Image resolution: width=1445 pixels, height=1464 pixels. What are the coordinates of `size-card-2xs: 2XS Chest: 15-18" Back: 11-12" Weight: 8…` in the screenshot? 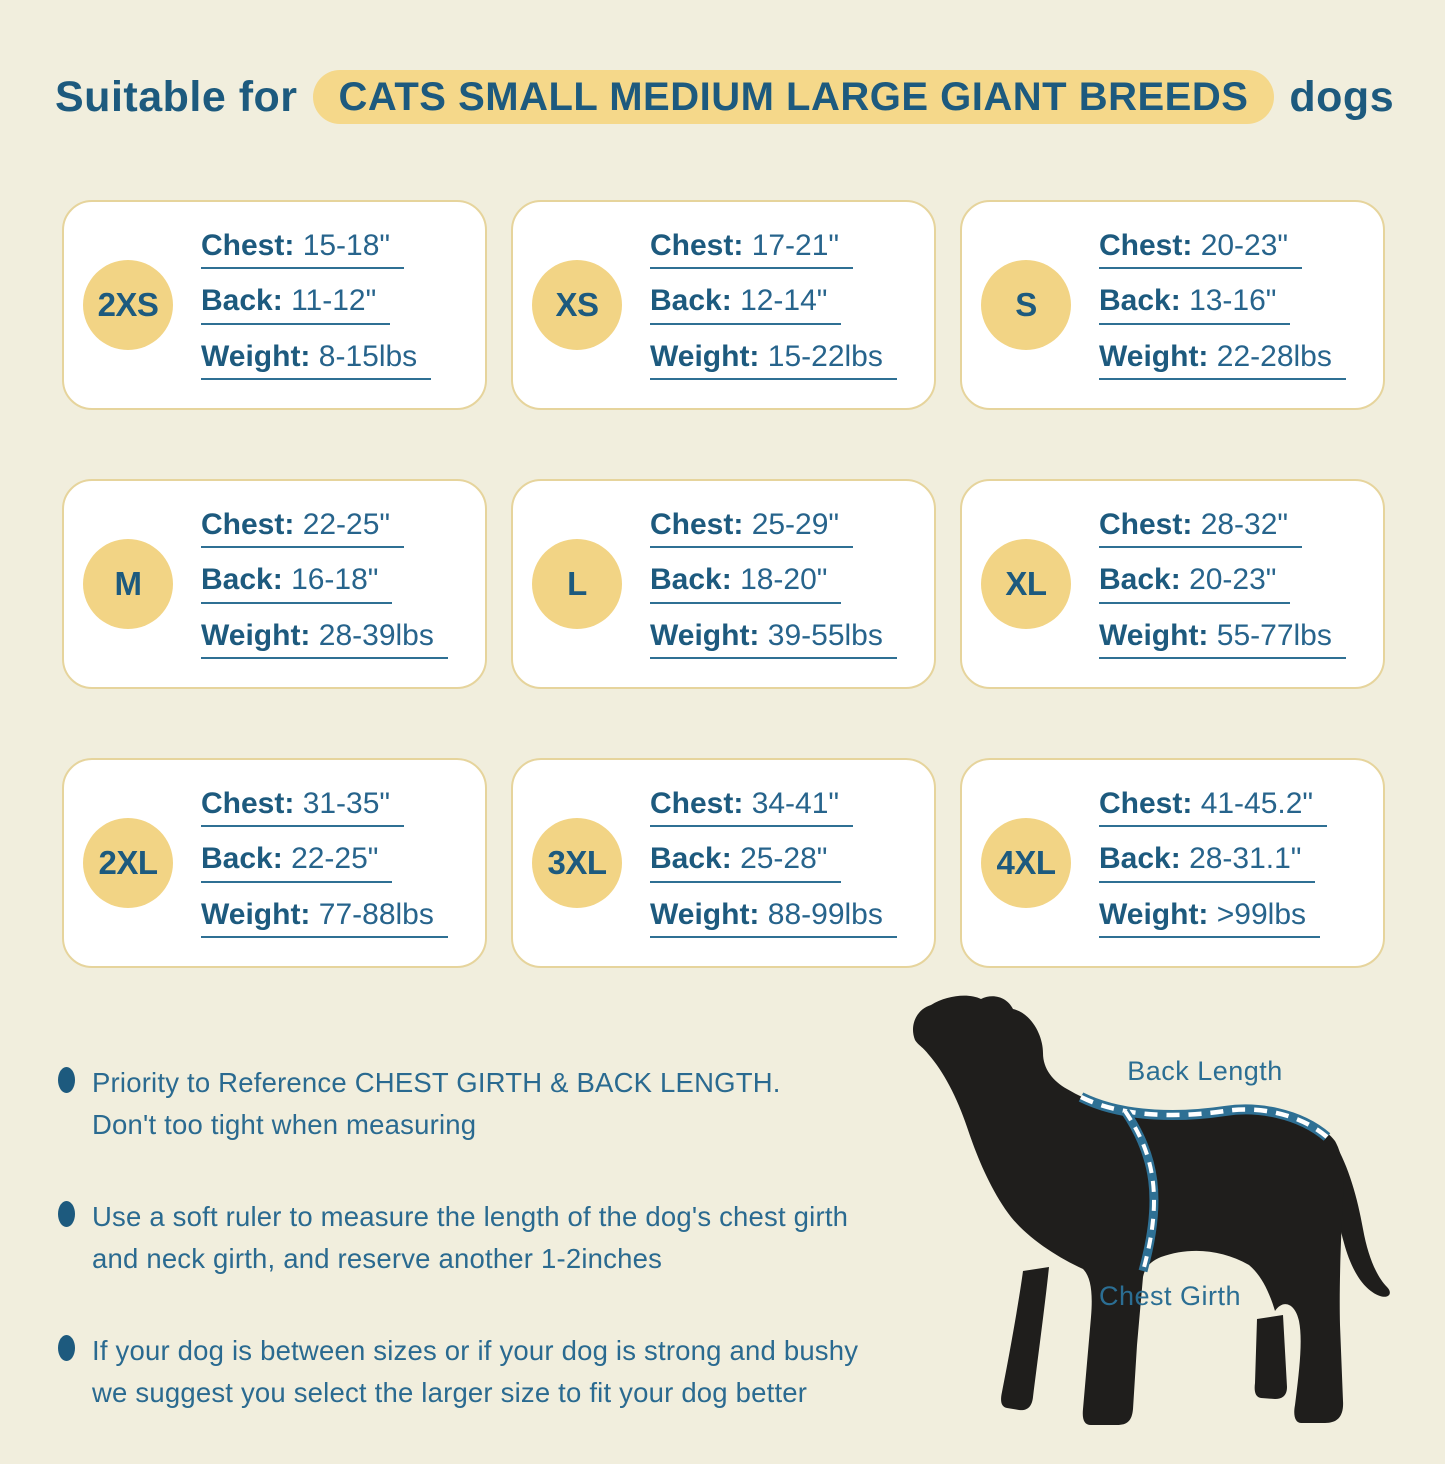 It's located at (274, 305).